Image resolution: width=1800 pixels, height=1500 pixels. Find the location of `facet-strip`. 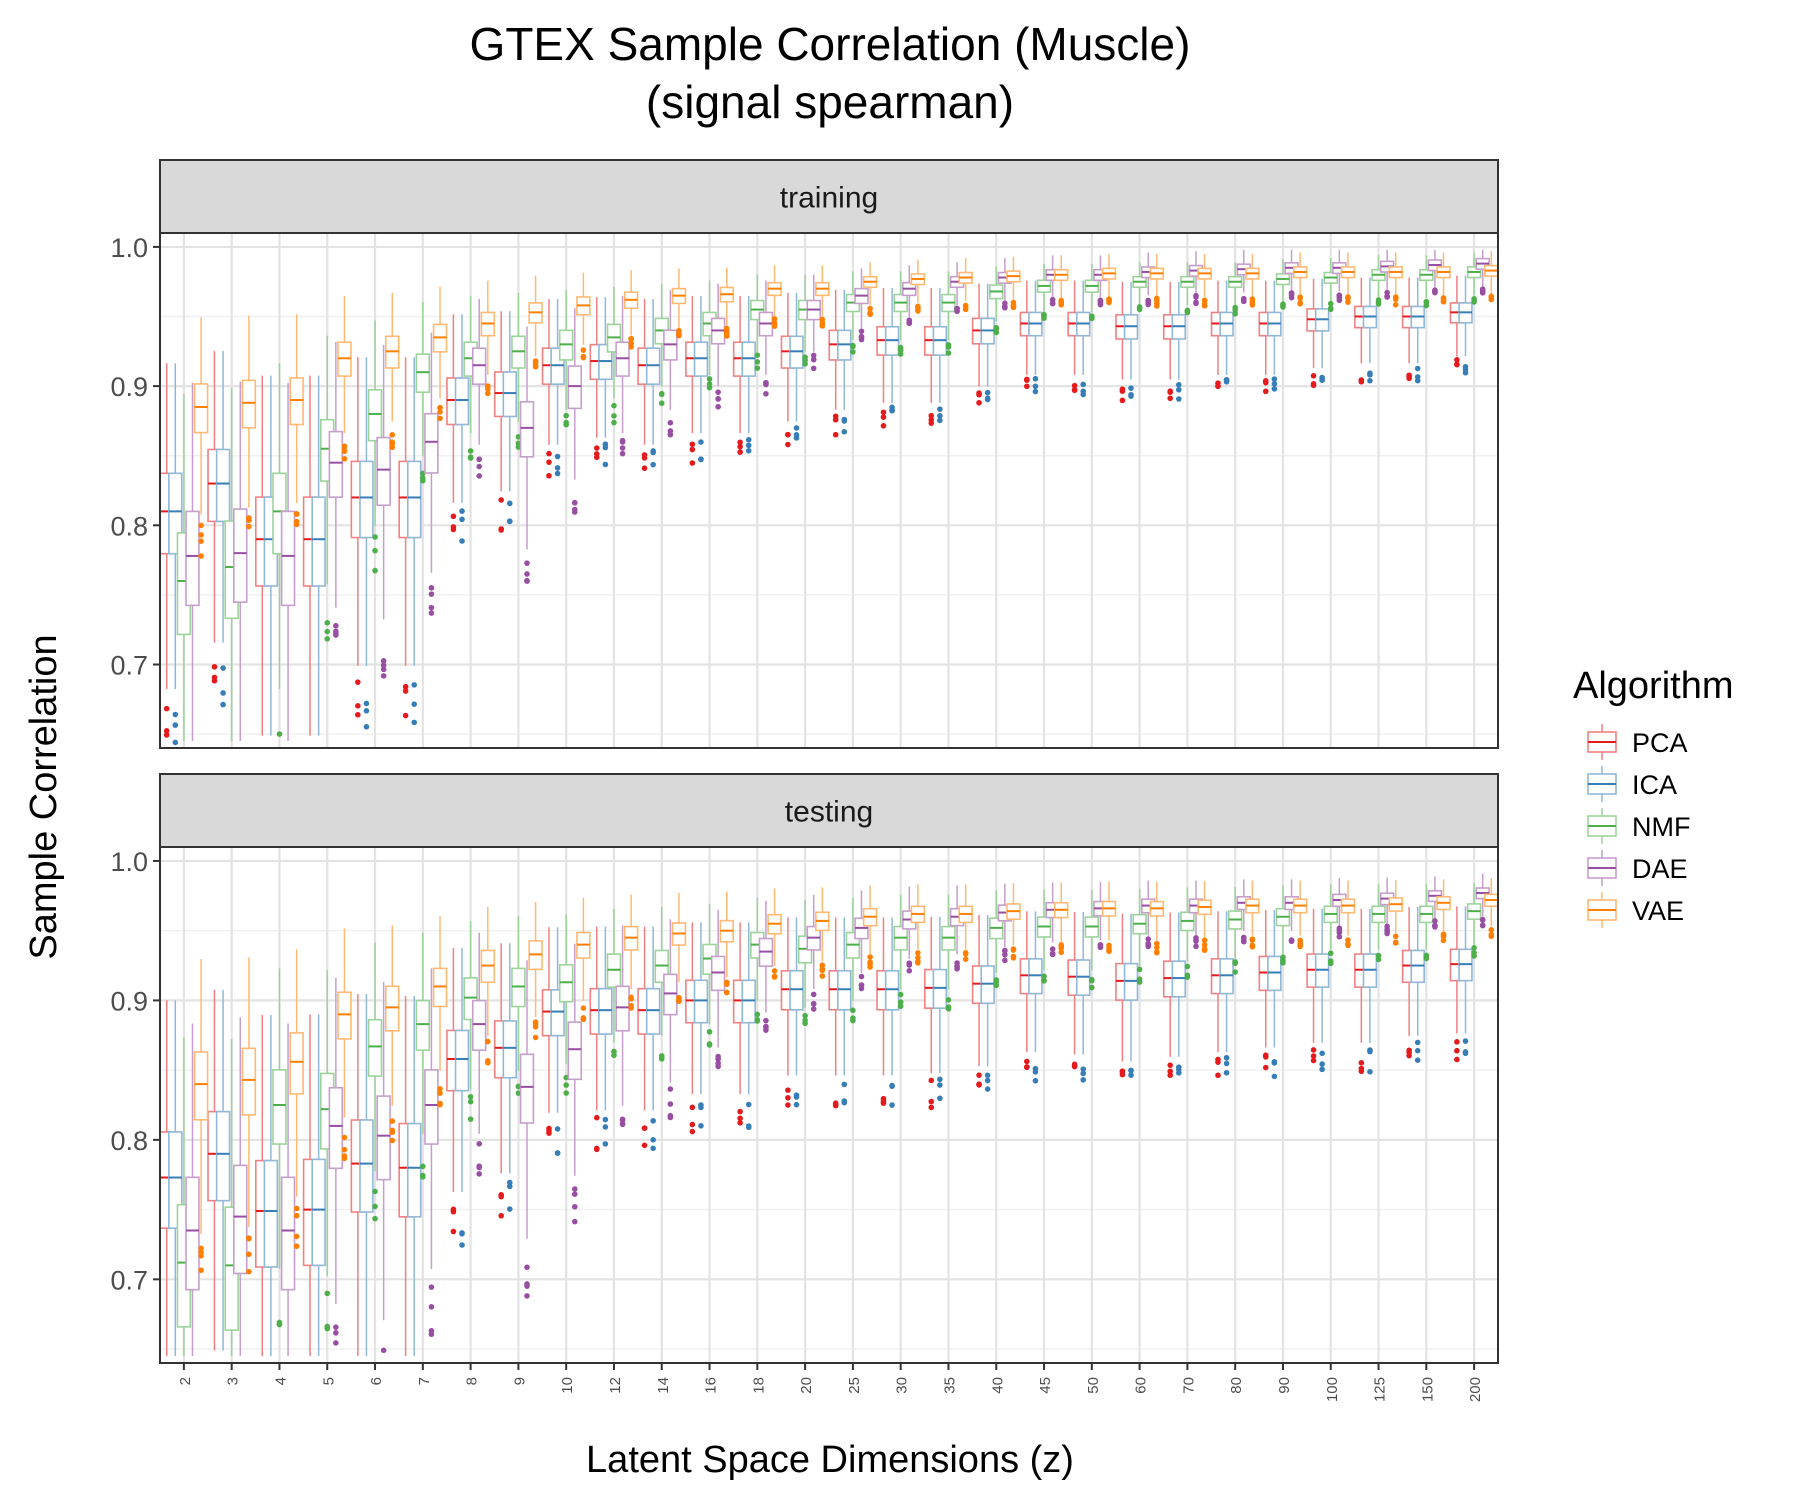

facet-strip is located at coordinates (829, 810).